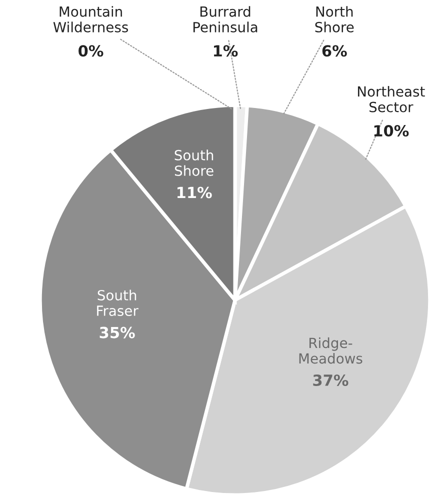 This screenshot has height=496, width=439. What do you see at coordinates (334, 51) in the screenshot?
I see `data-label: 6%` at bounding box center [334, 51].